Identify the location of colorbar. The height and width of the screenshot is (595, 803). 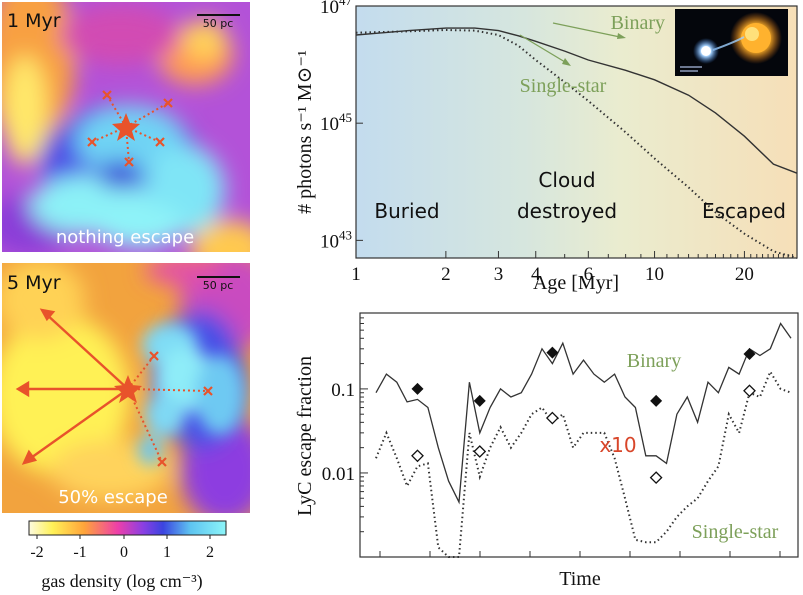
(127, 528).